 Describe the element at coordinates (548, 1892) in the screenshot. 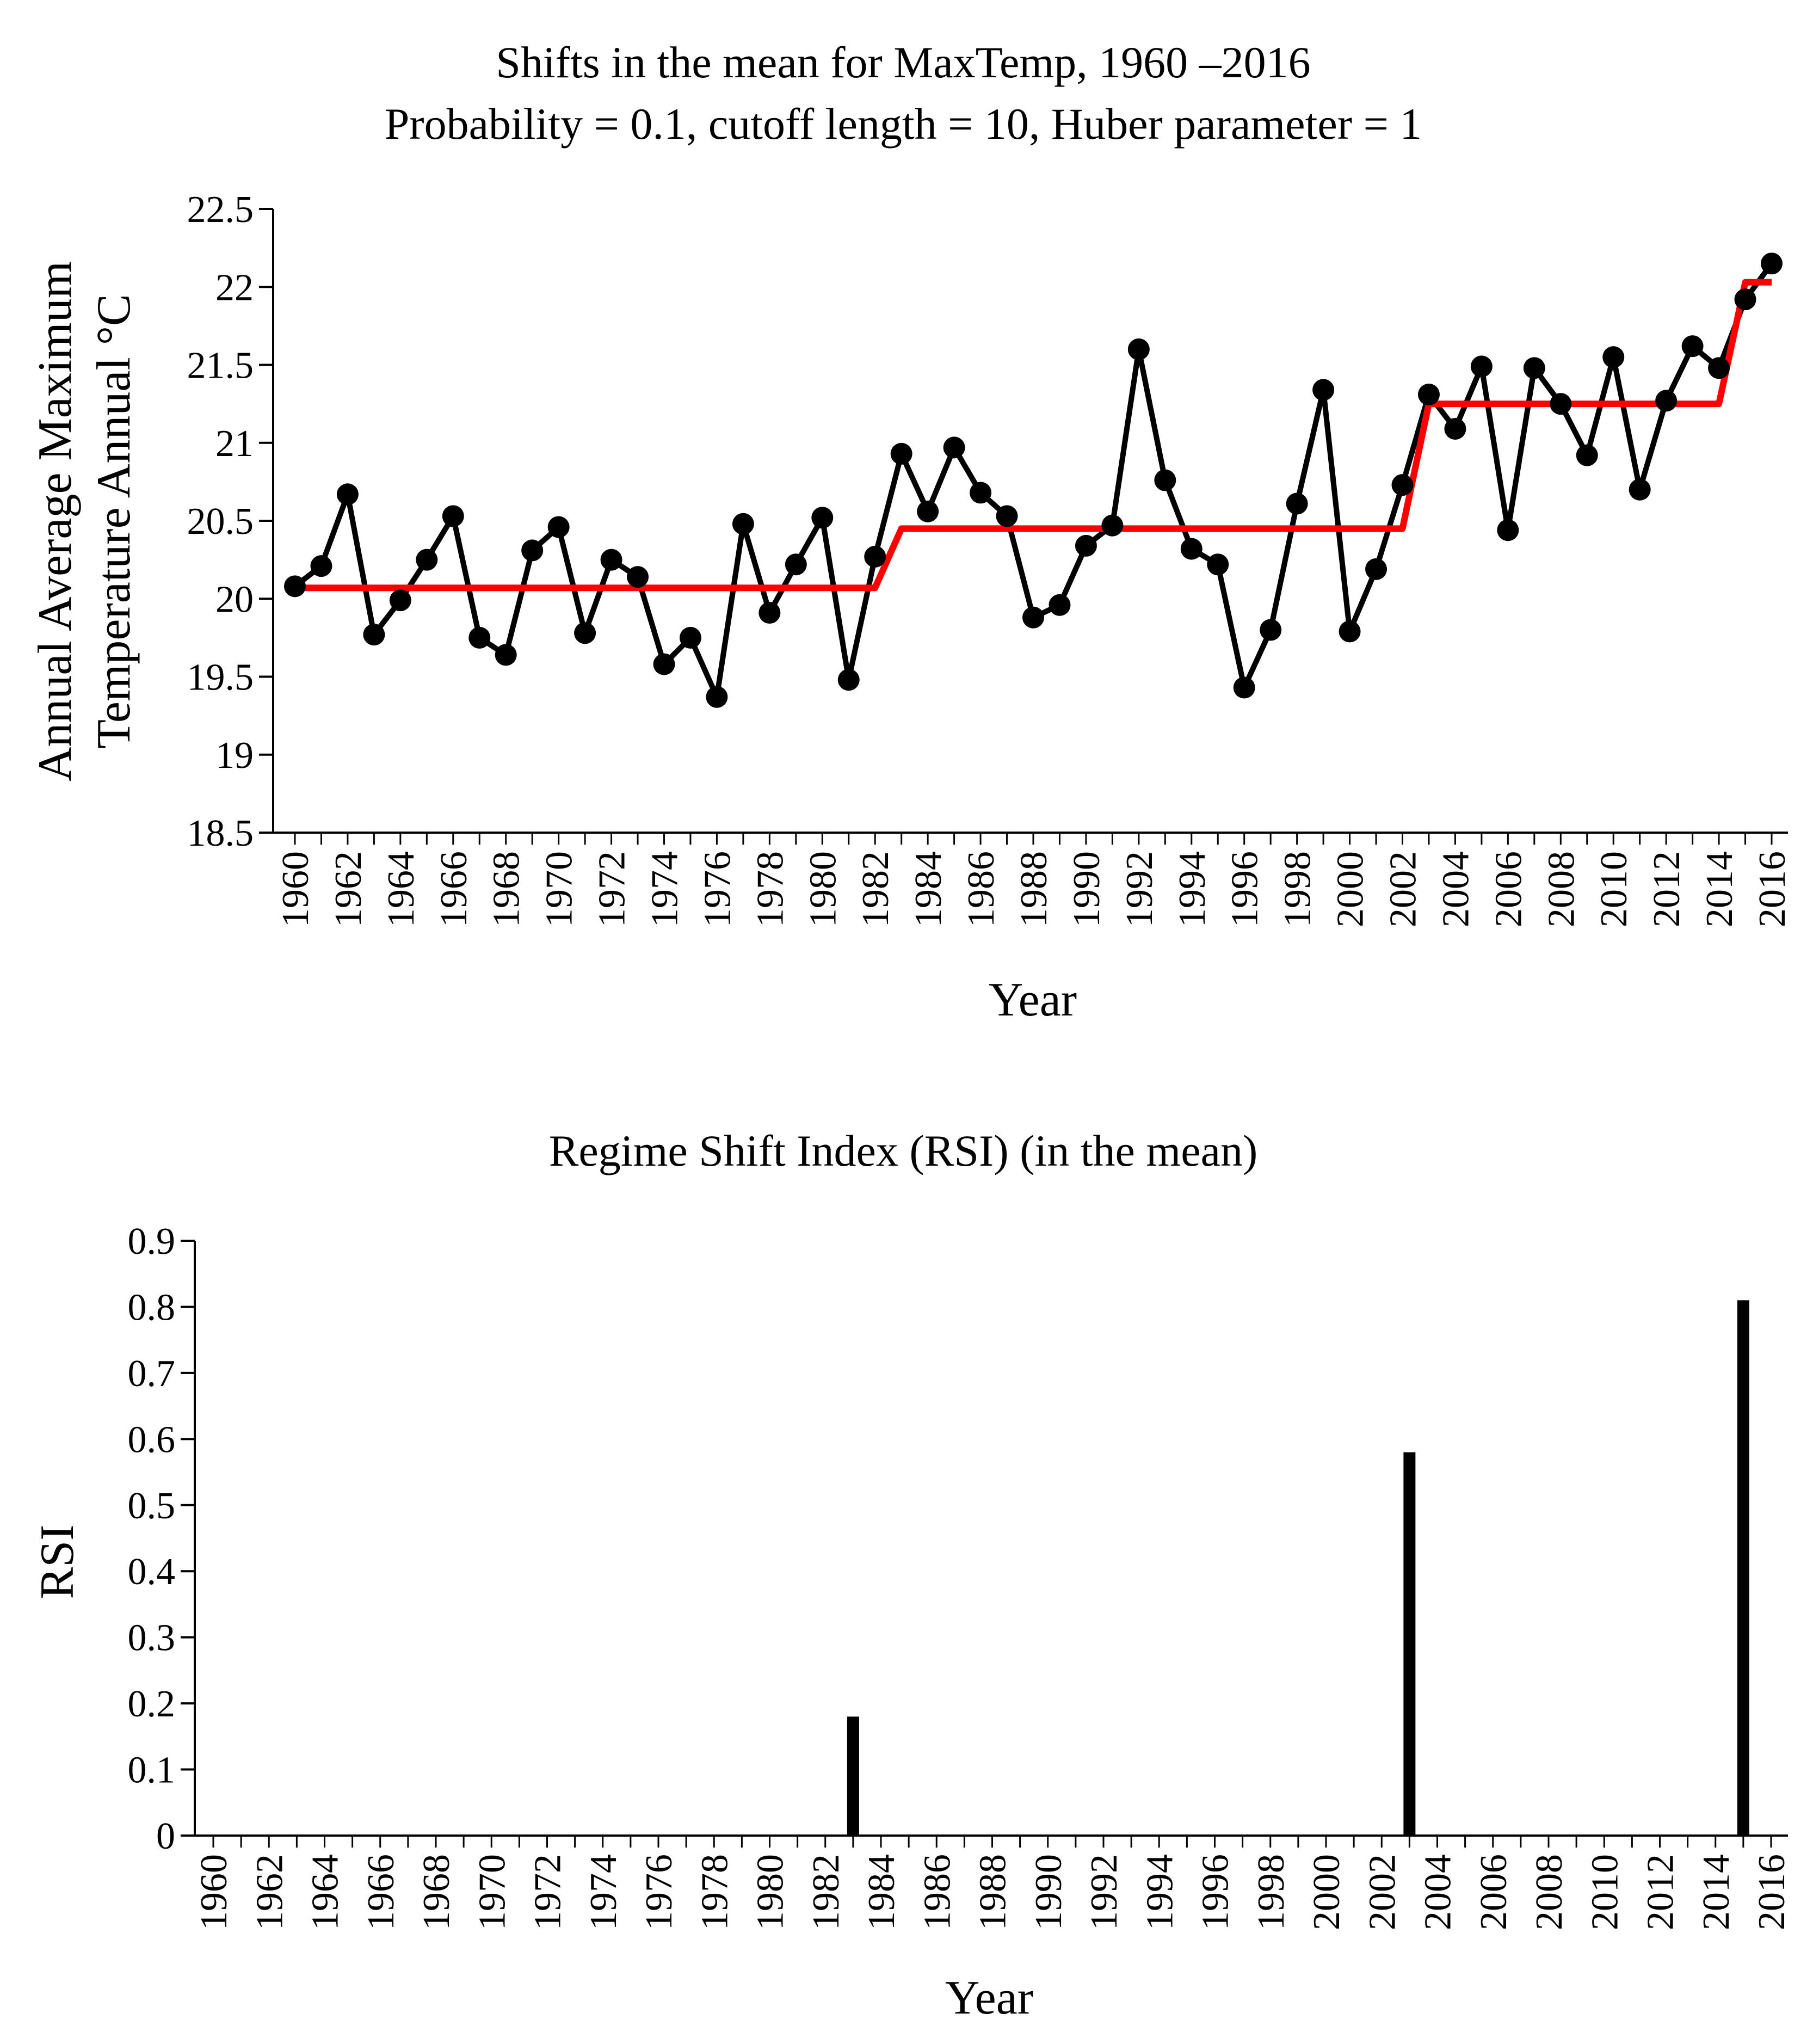

I see `x-tick-label: 1972` at that location.